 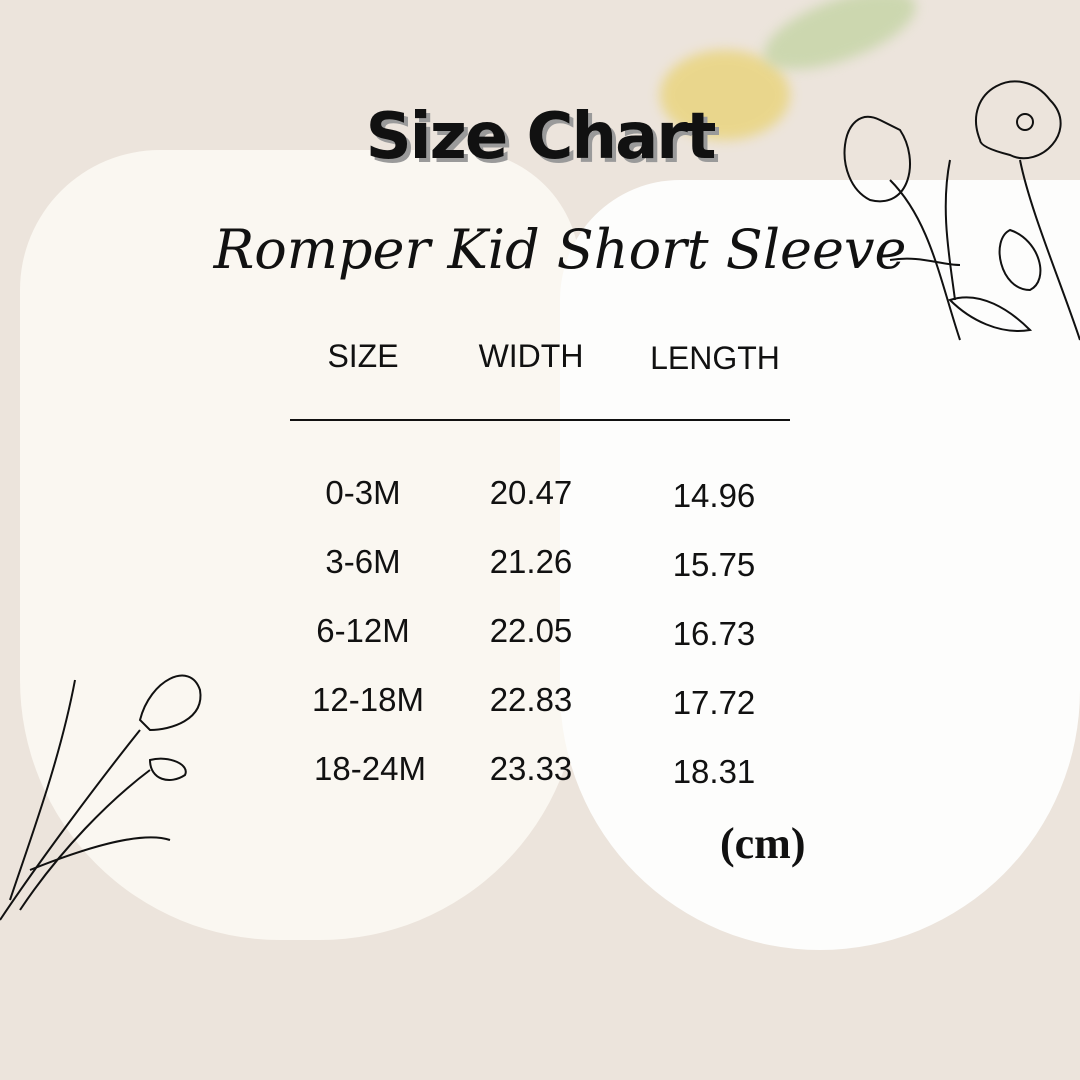 What do you see at coordinates (363, 356) in the screenshot?
I see `header-size: SIZE` at bounding box center [363, 356].